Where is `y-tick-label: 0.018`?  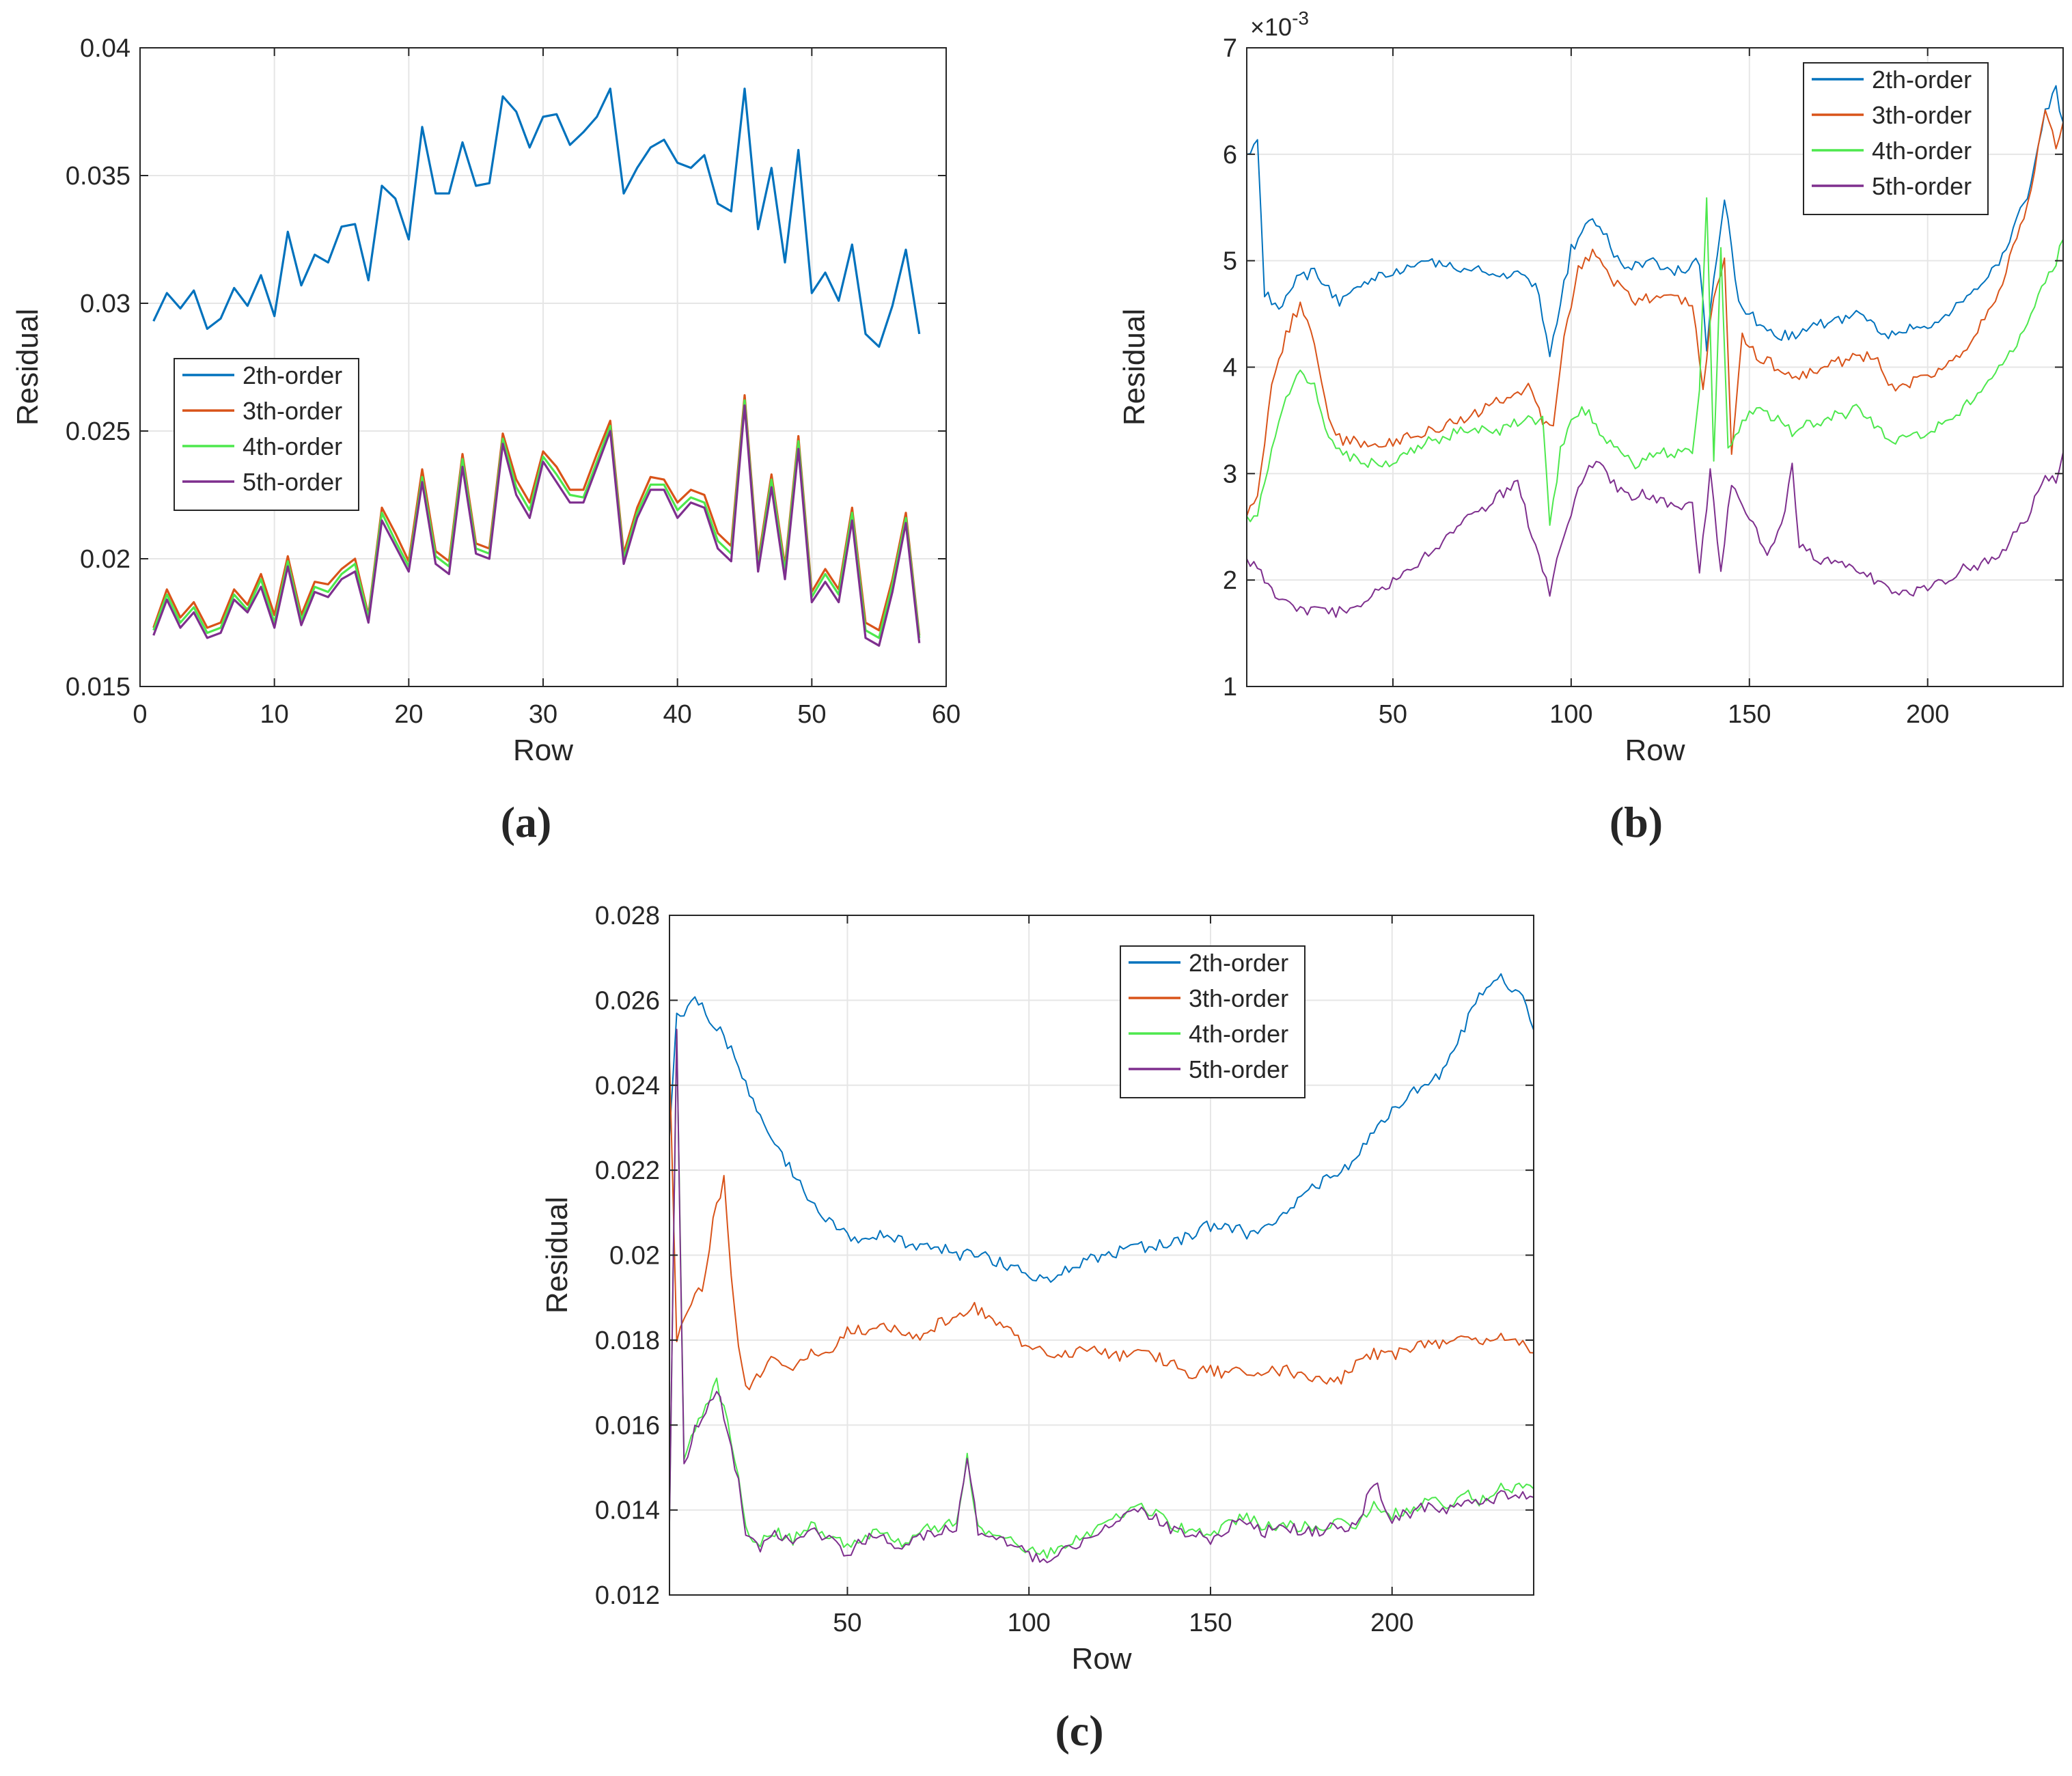 y-tick-label: 0.018 is located at coordinates (627, 1341).